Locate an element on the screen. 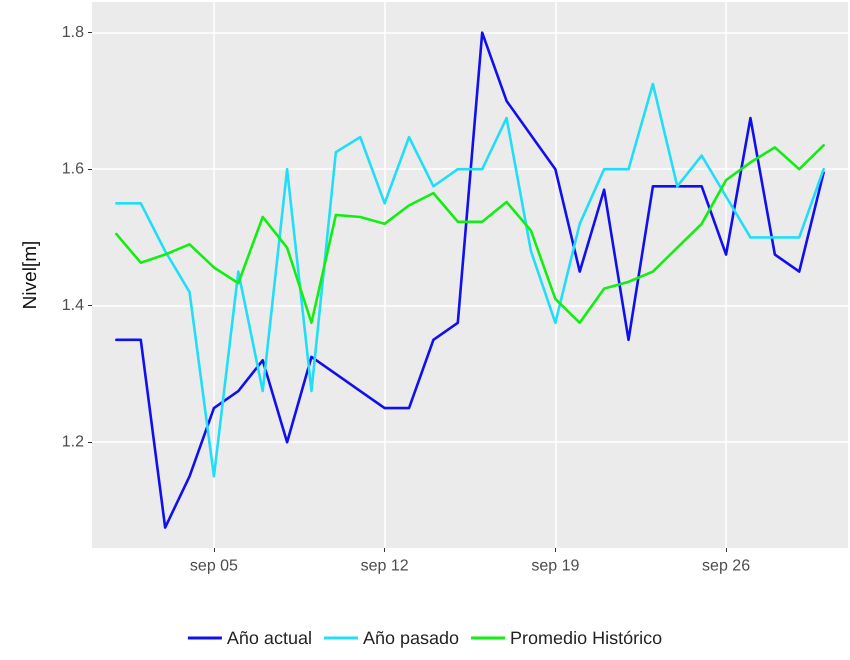 The image size is (850, 660). x-tick-label: sep 26 is located at coordinates (726, 566).